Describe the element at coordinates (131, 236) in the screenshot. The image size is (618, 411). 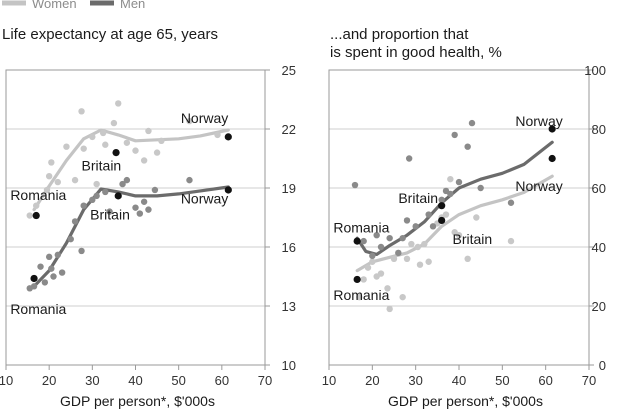
I see `left-men-trend-line` at that location.